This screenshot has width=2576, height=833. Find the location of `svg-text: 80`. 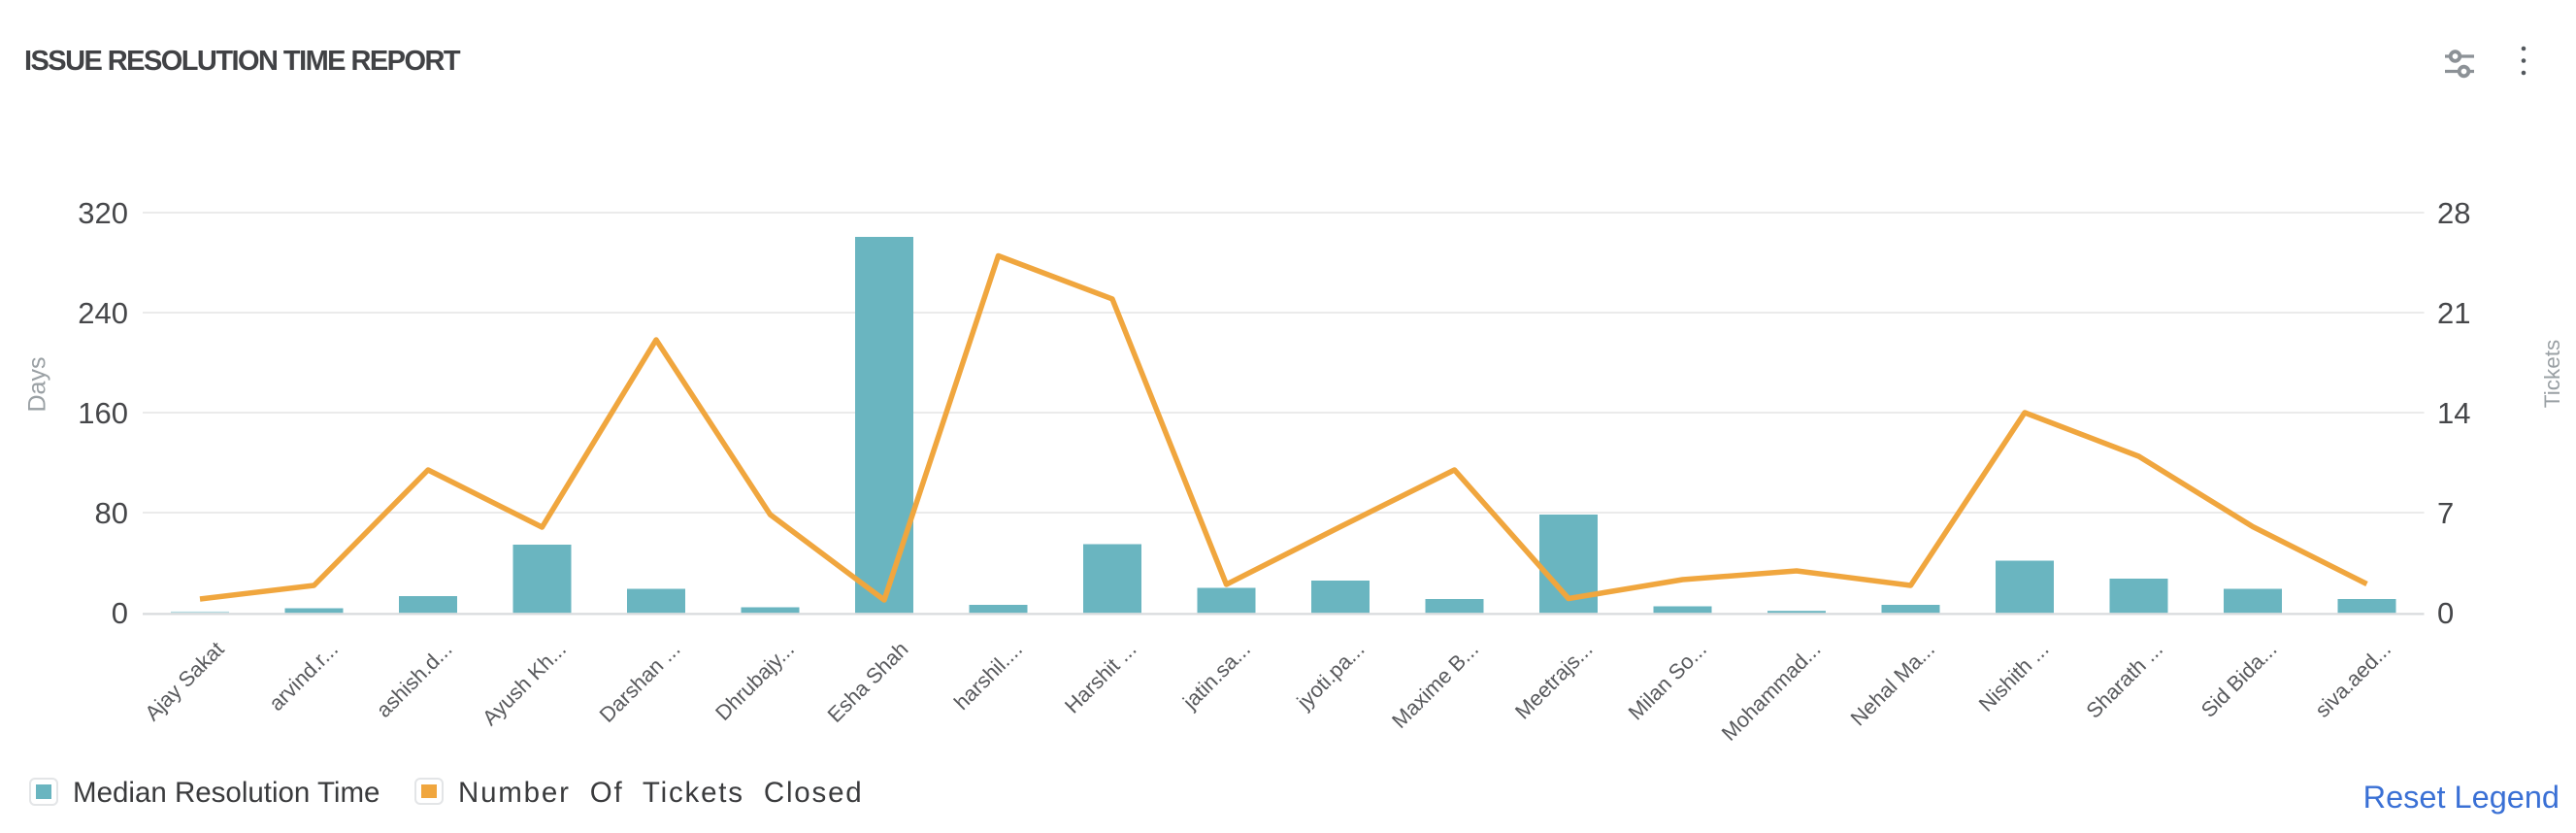

svg-text: 80 is located at coordinates (111, 513).